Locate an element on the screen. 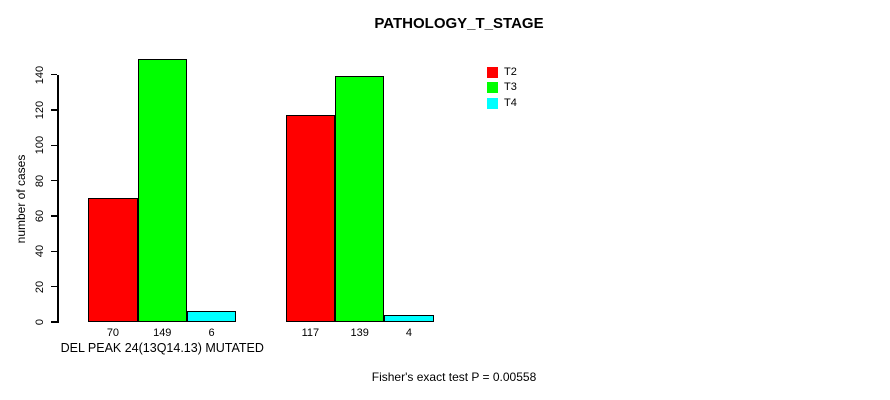  legend-label: T2 is located at coordinates (510, 72).